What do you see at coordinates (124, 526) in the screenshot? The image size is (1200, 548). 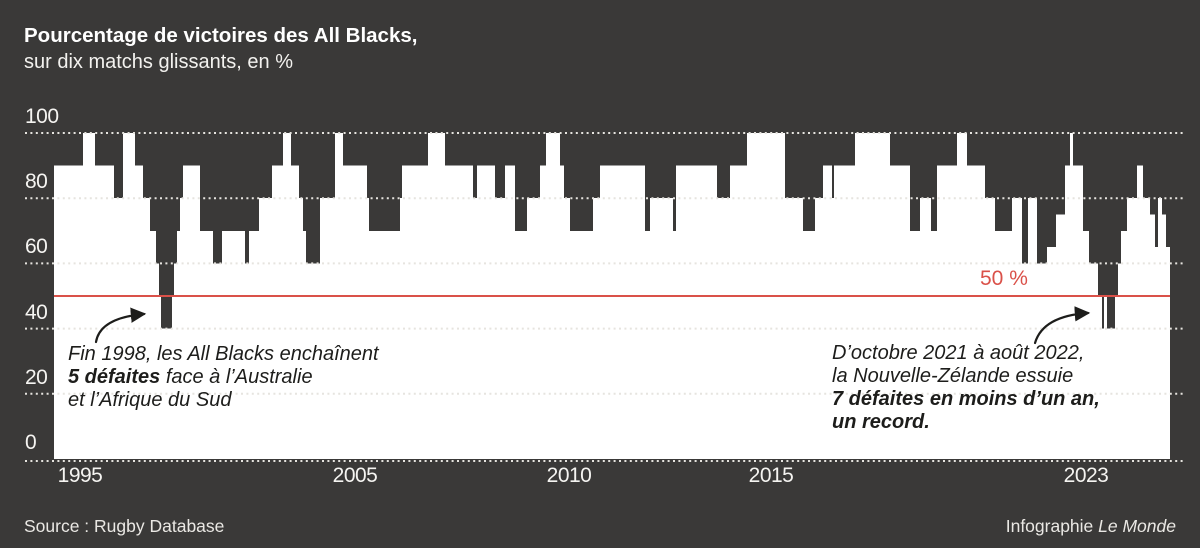 I see `source-label: Source : Rugby Database` at bounding box center [124, 526].